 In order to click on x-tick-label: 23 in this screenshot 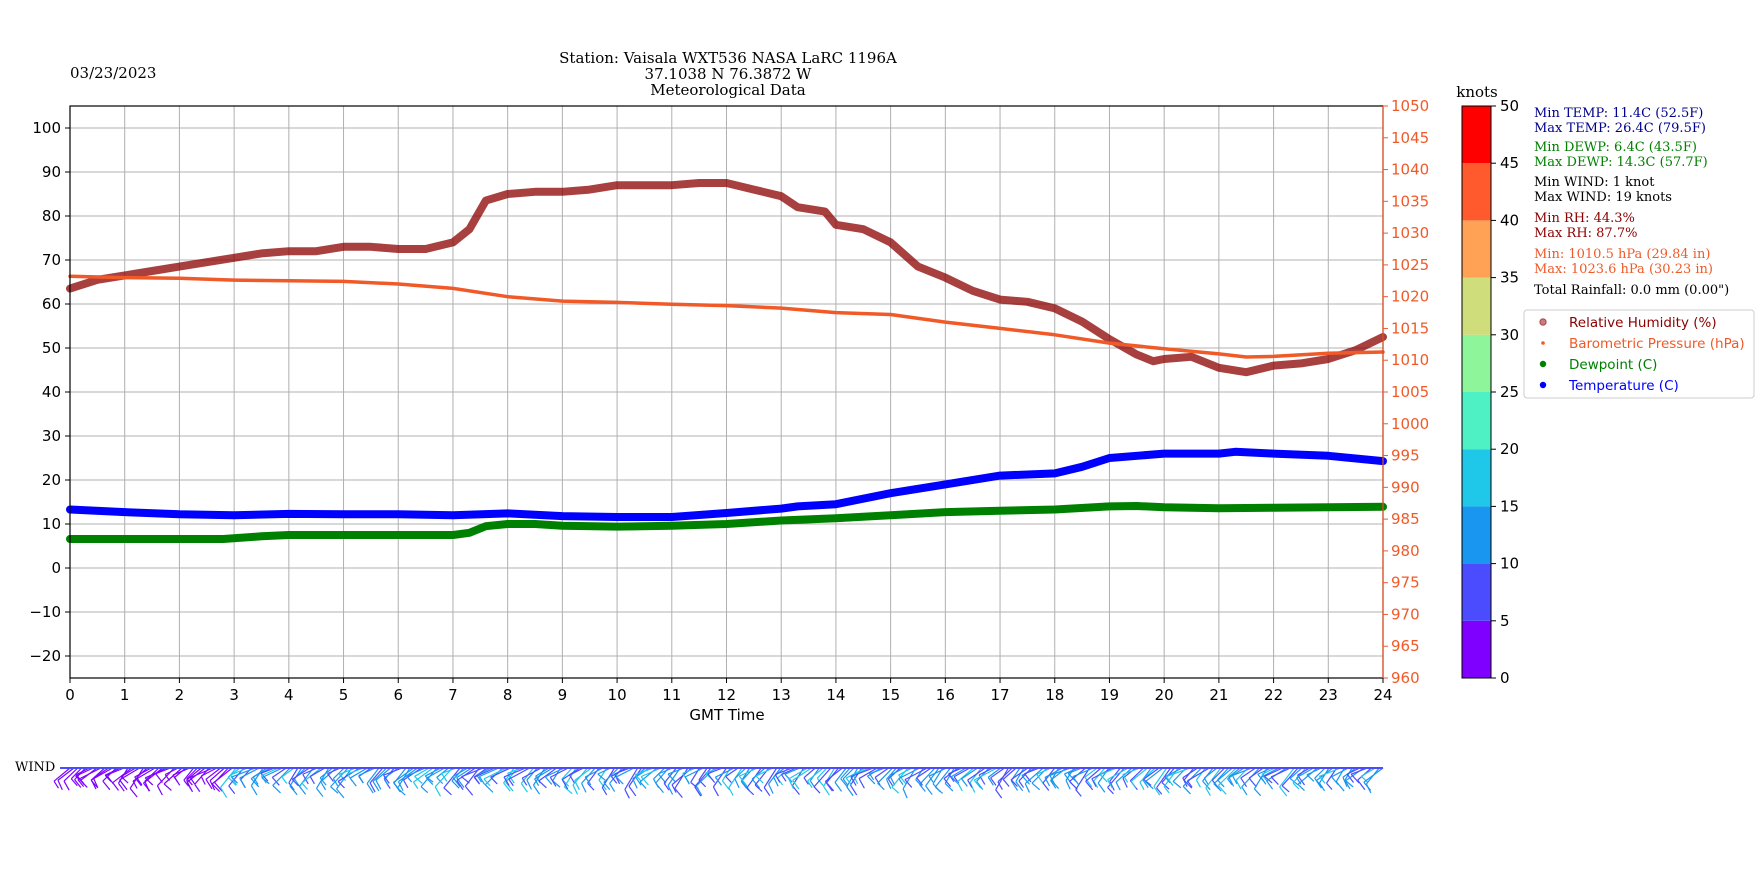, I will do `click(1328, 695)`.